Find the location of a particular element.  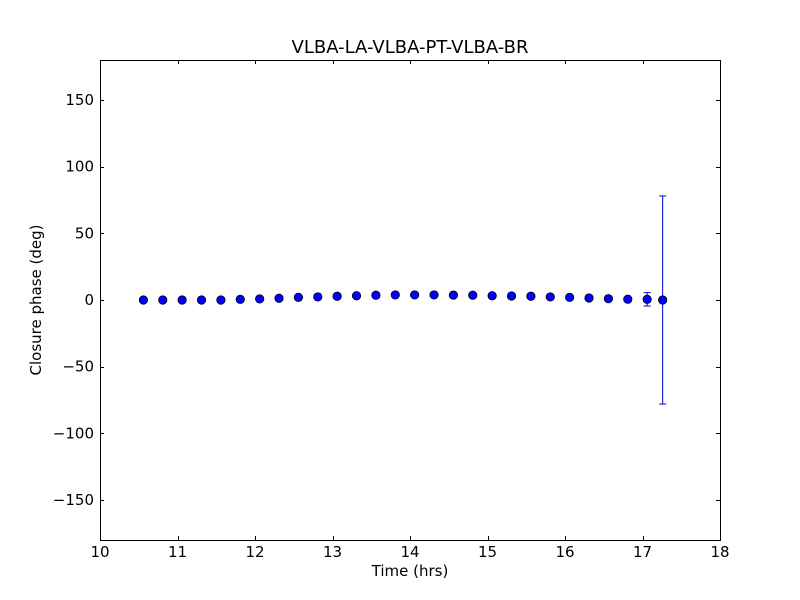

data-points is located at coordinates (403, 297).